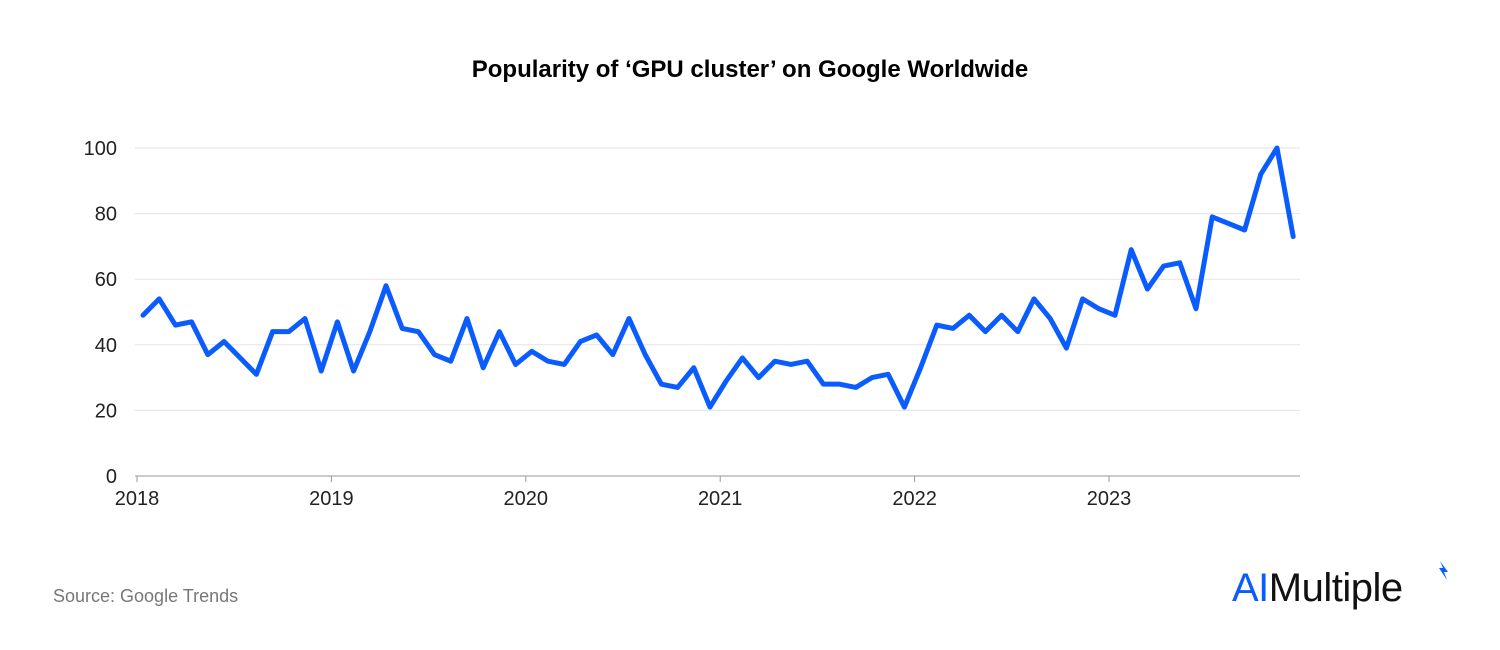  I want to click on logo-ai: AI, so click(1250, 588).